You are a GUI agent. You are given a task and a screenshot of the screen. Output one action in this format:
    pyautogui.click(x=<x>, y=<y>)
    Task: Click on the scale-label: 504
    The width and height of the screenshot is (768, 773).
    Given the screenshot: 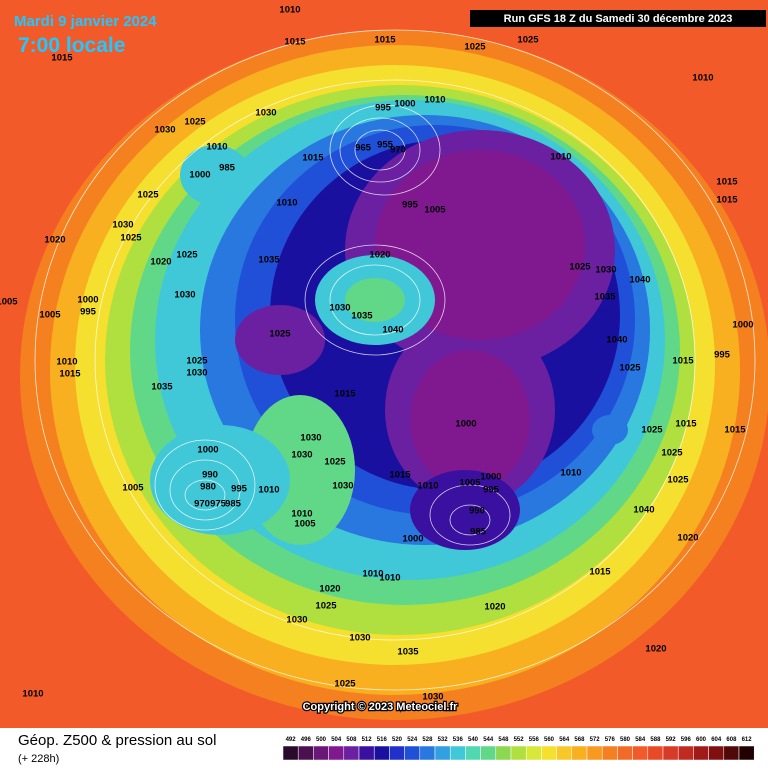 What is the action you would take?
    pyautogui.click(x=336, y=740)
    